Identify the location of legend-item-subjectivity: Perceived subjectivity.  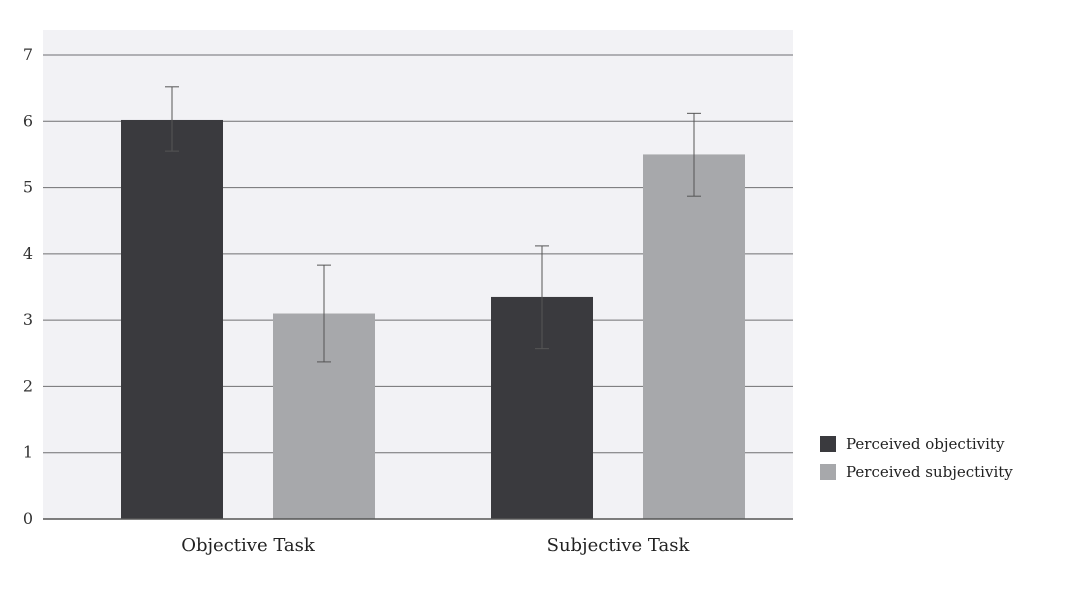
(916, 472).